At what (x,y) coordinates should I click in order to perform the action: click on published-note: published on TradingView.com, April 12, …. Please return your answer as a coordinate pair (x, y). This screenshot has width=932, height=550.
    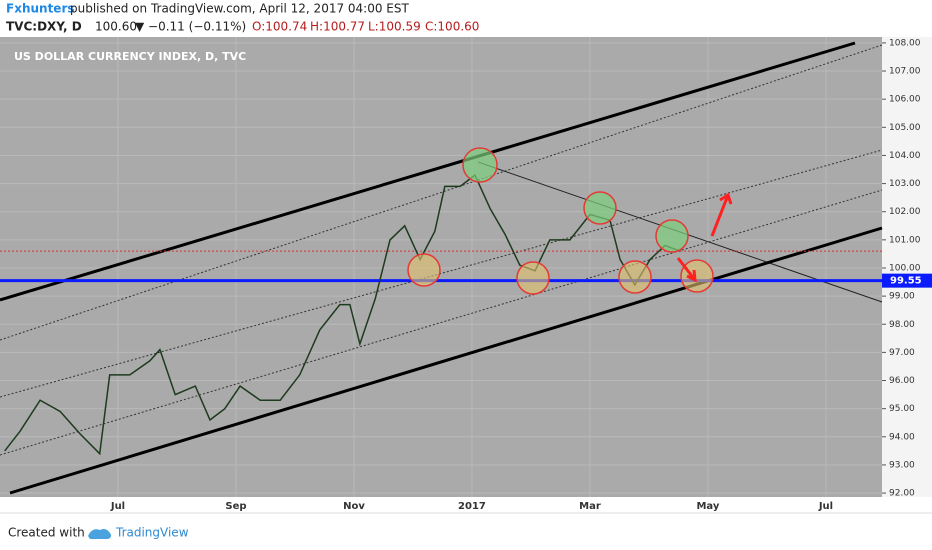
    Looking at the image, I should click on (240, 9).